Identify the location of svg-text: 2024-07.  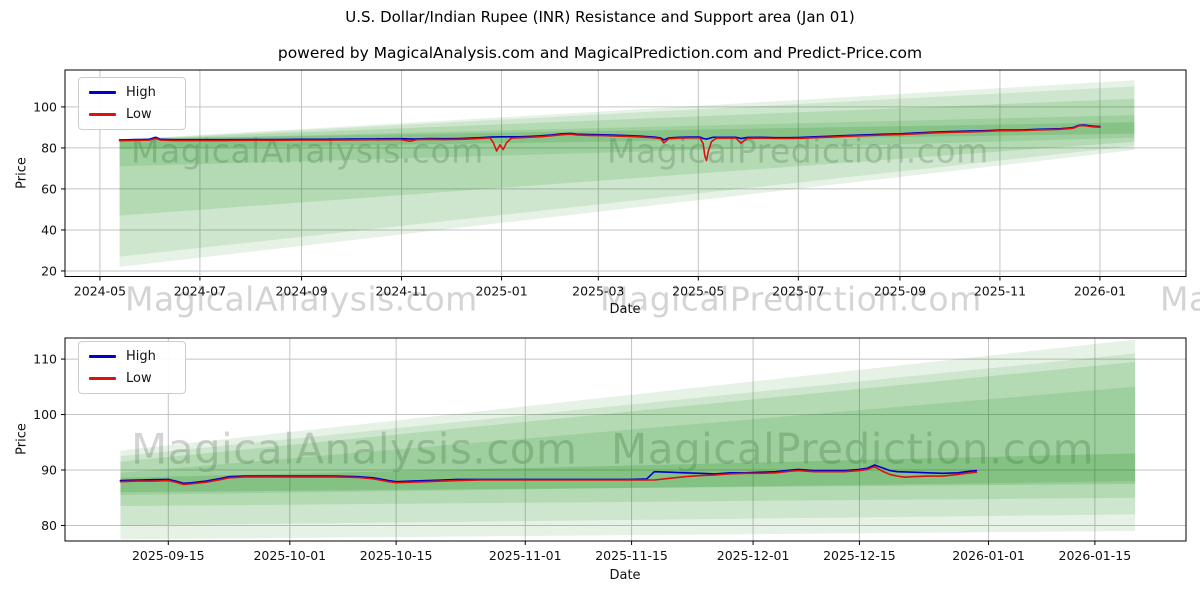
(200, 291).